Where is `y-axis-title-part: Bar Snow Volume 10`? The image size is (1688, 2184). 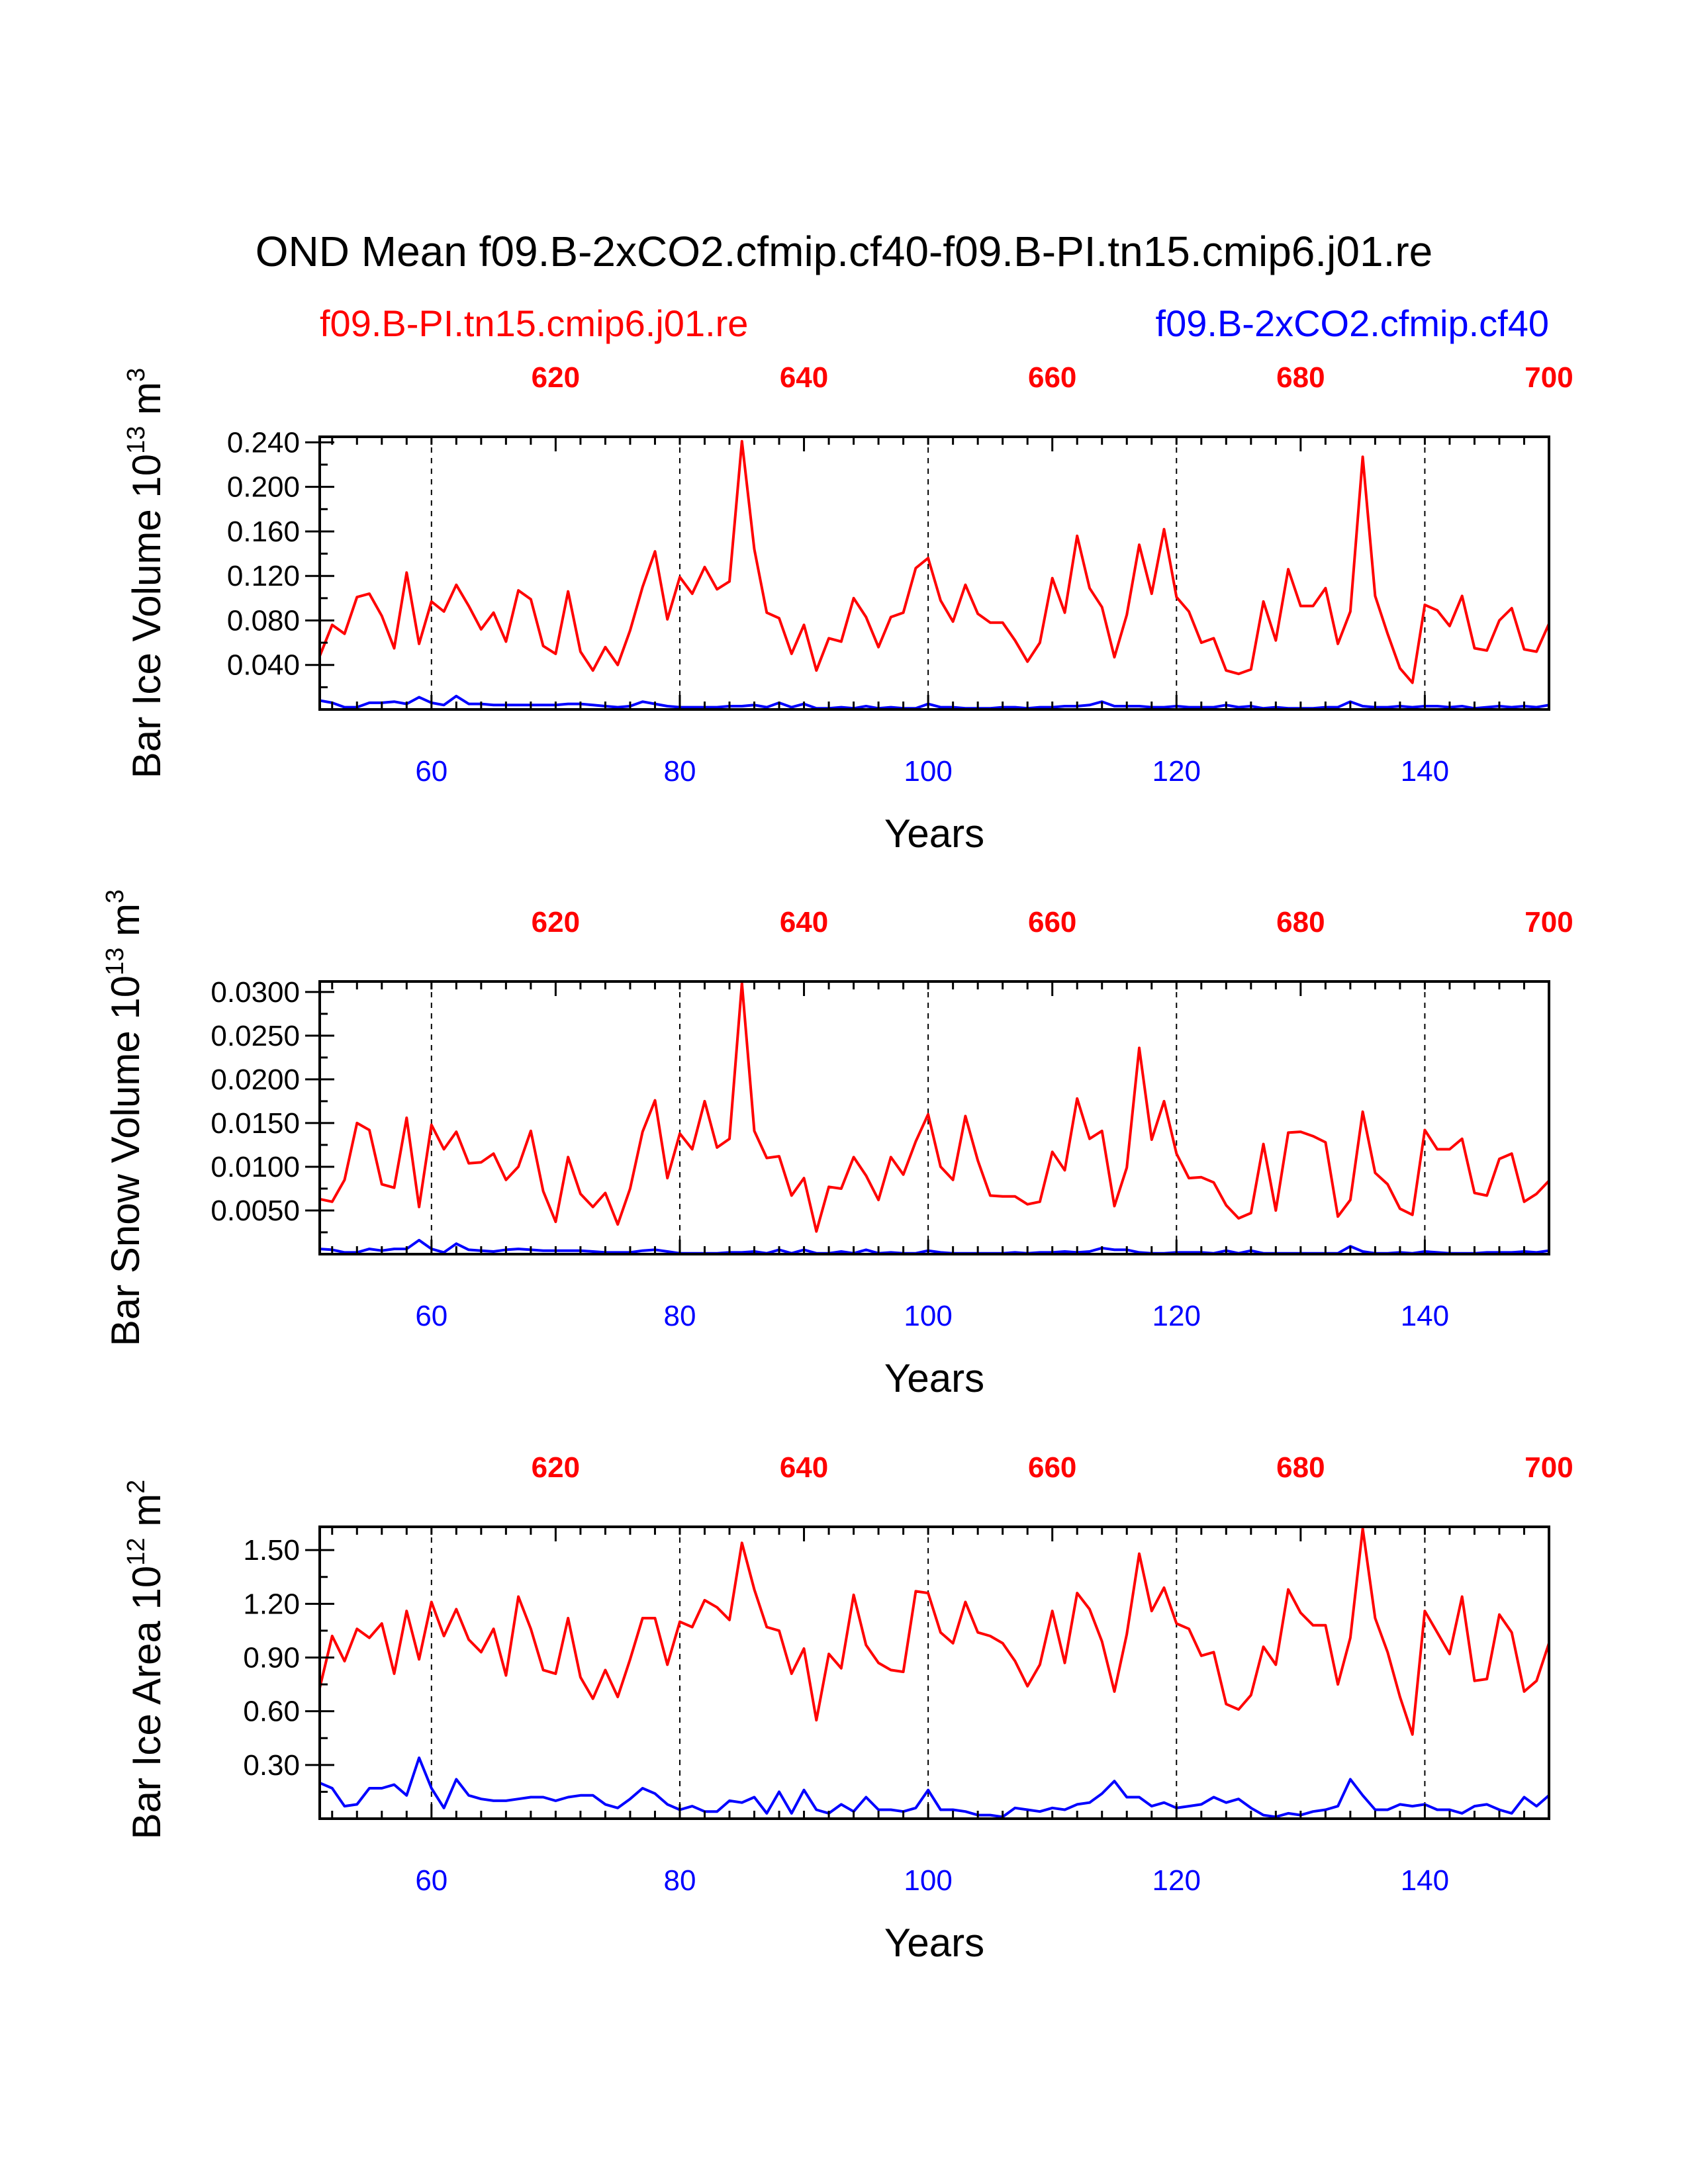 y-axis-title-part: Bar Snow Volume 10 is located at coordinates (125, 1161).